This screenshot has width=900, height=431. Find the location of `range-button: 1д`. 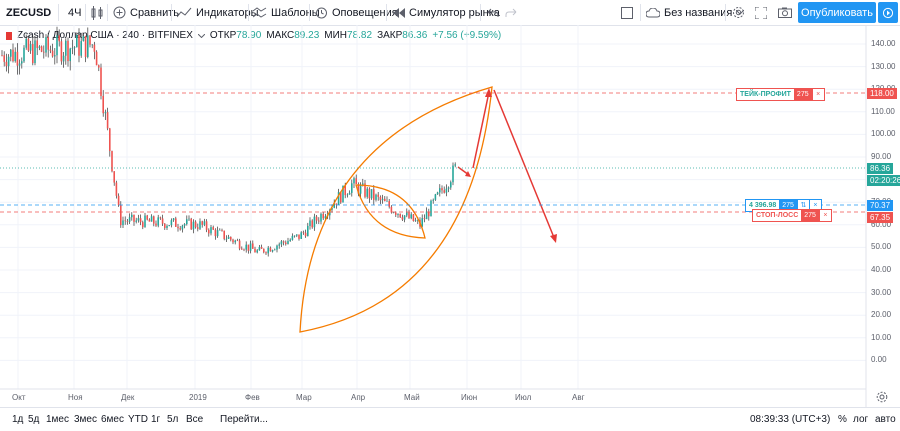

range-button: 1д is located at coordinates (18, 419).